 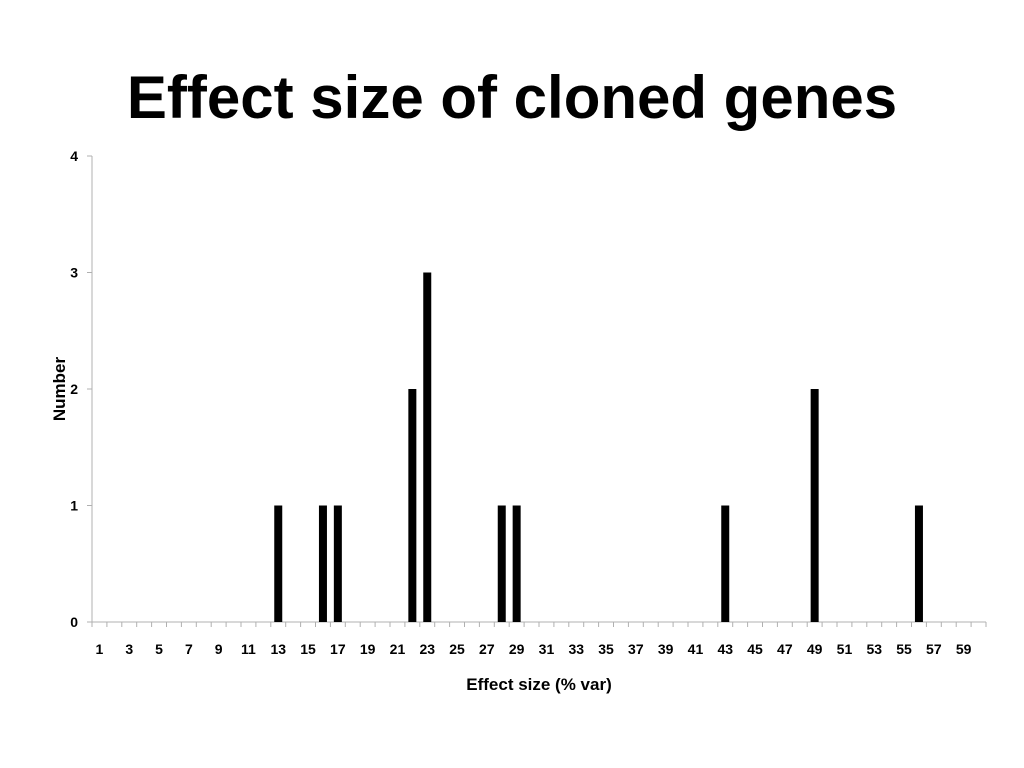 I want to click on x-tick-label: 15, so click(x=308, y=649).